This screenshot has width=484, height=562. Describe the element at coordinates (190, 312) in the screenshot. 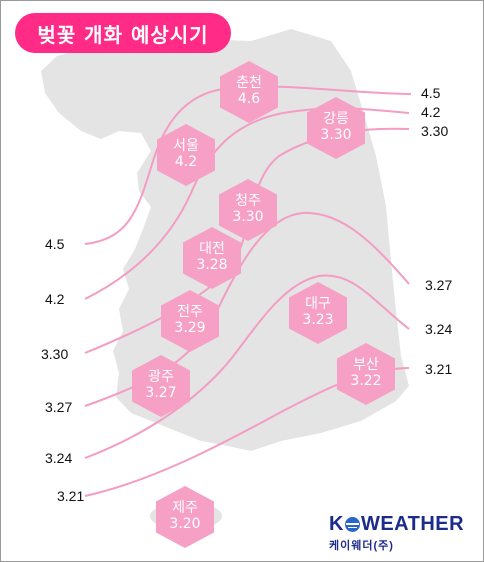

I see `city-name: 전주` at that location.